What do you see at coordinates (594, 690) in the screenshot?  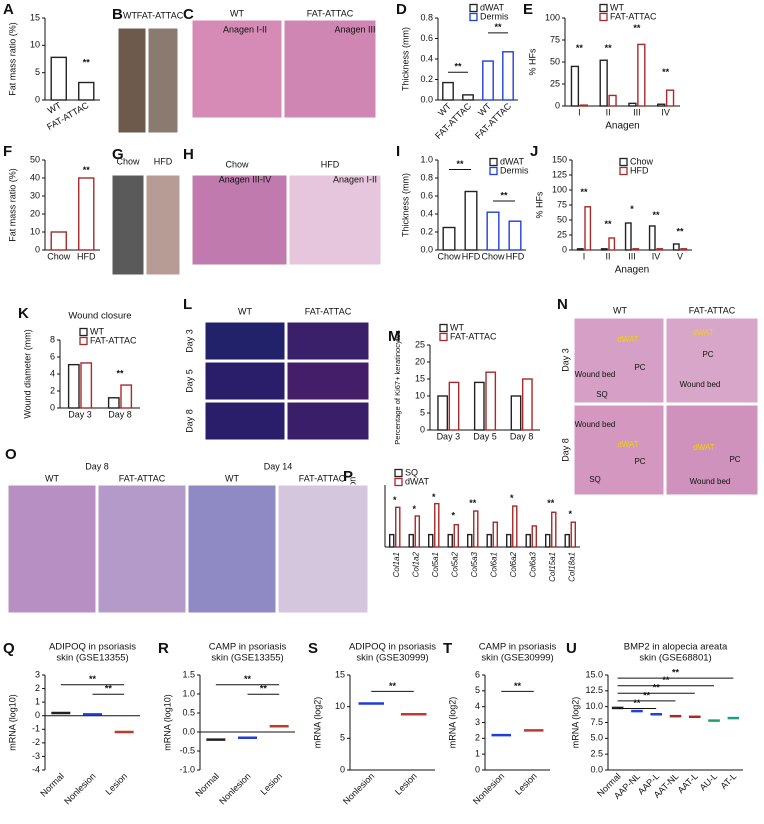 I see `y-tick-label: 12.5` at bounding box center [594, 690].